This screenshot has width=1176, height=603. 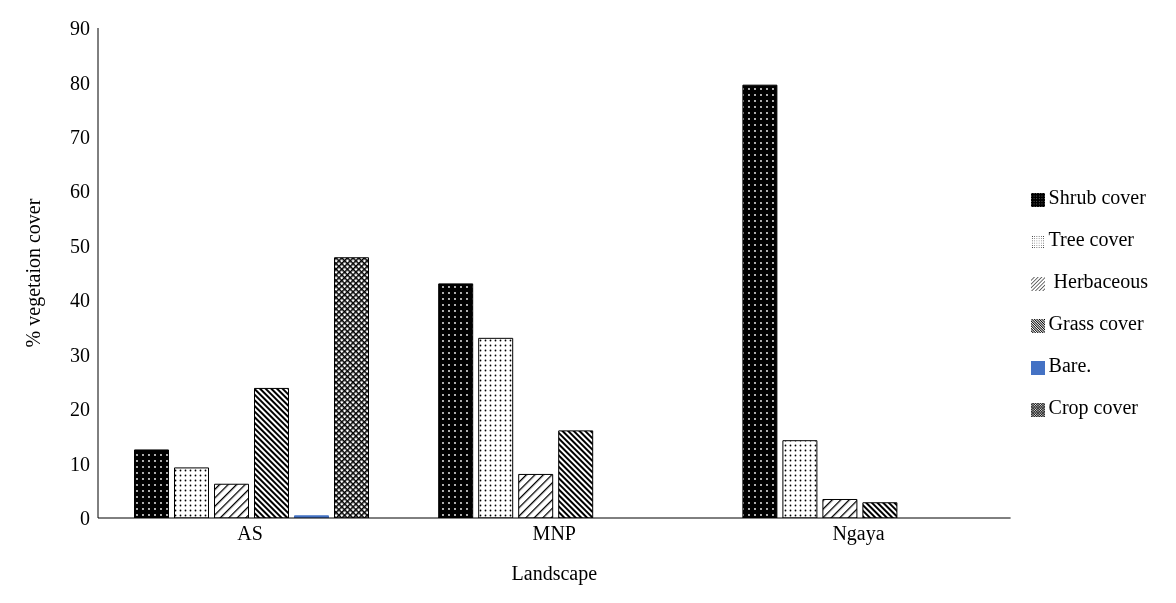 I want to click on legend-label: Herbaceous, so click(x=1100, y=281).